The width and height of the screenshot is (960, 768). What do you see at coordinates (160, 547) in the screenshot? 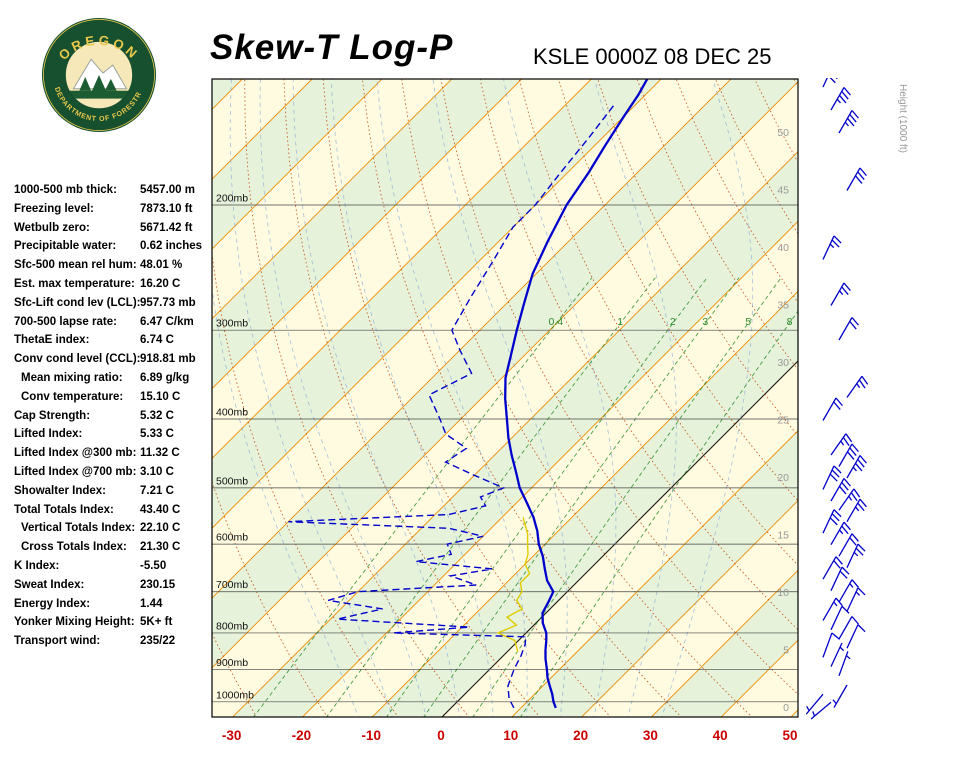
I see `stat-value: 21.30 C` at bounding box center [160, 547].